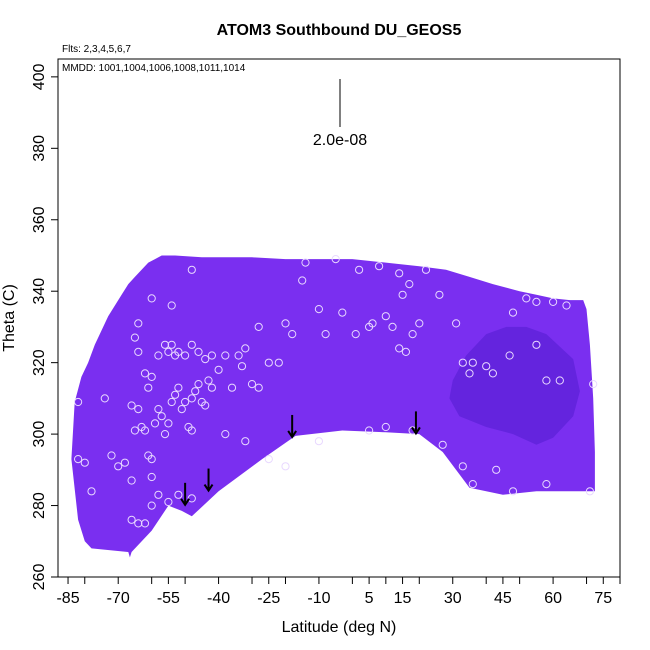 The width and height of the screenshot is (650, 650). Describe the element at coordinates (318, 598) in the screenshot. I see `x-tick-label: -10` at that location.